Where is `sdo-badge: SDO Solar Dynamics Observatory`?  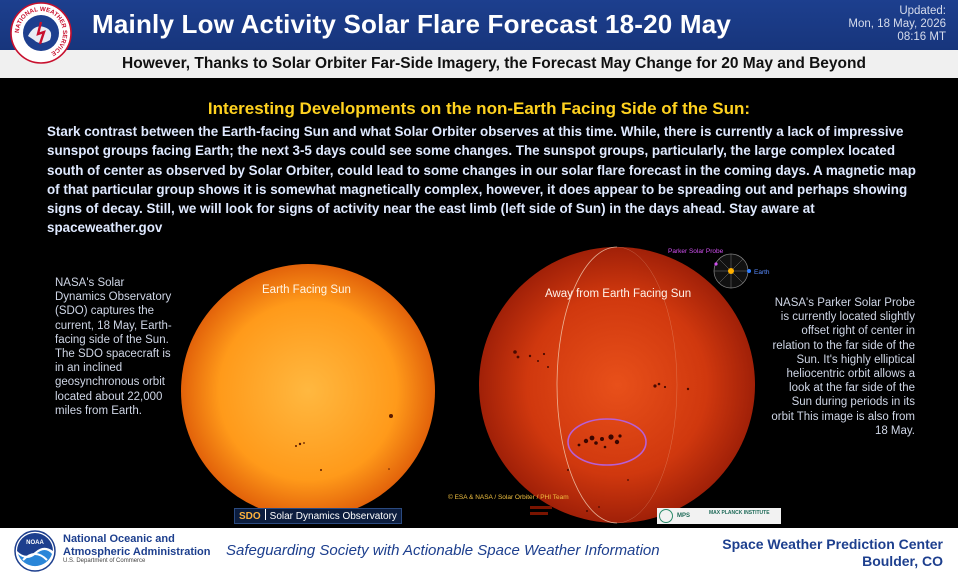 sdo-badge: SDO Solar Dynamics Observatory is located at coordinates (318, 516).